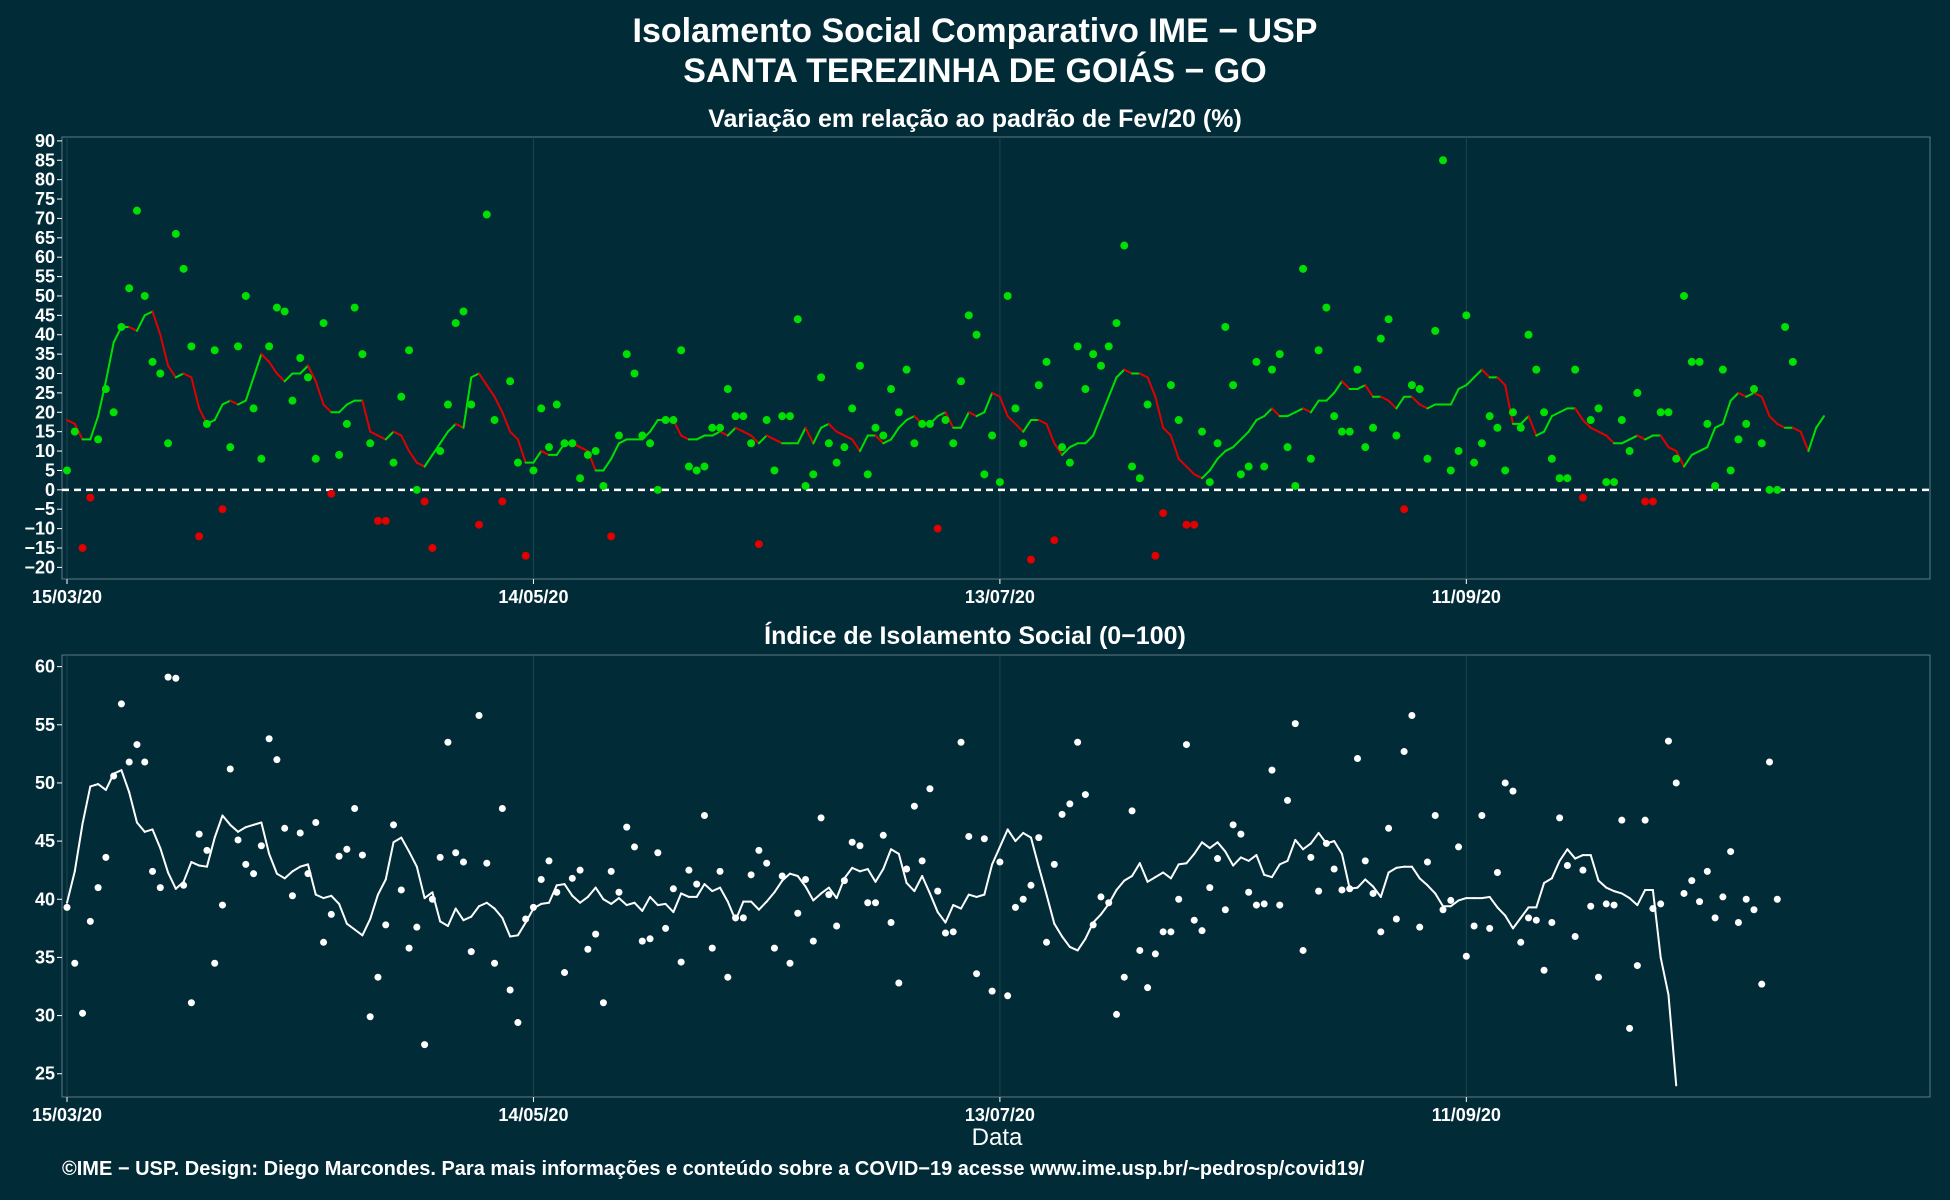 The width and height of the screenshot is (1950, 1200). Describe the element at coordinates (975, 31) in the screenshot. I see `chart-title-line-1: Isolamento Social Comparativo IME − USP` at that location.